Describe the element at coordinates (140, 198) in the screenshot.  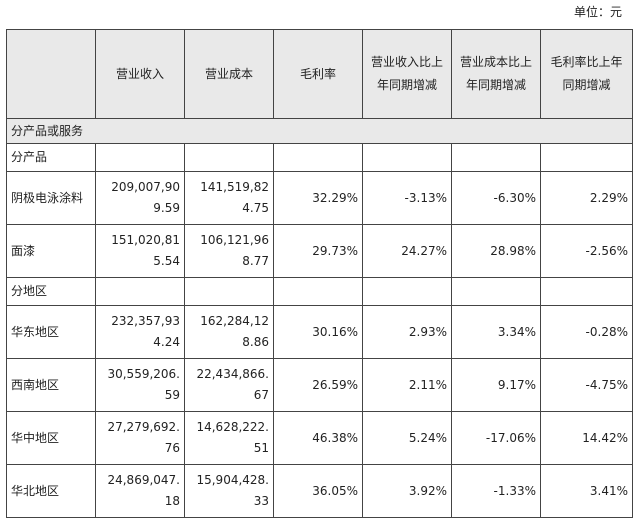
I see `revenue-cell: 209,007,909.59` at that location.